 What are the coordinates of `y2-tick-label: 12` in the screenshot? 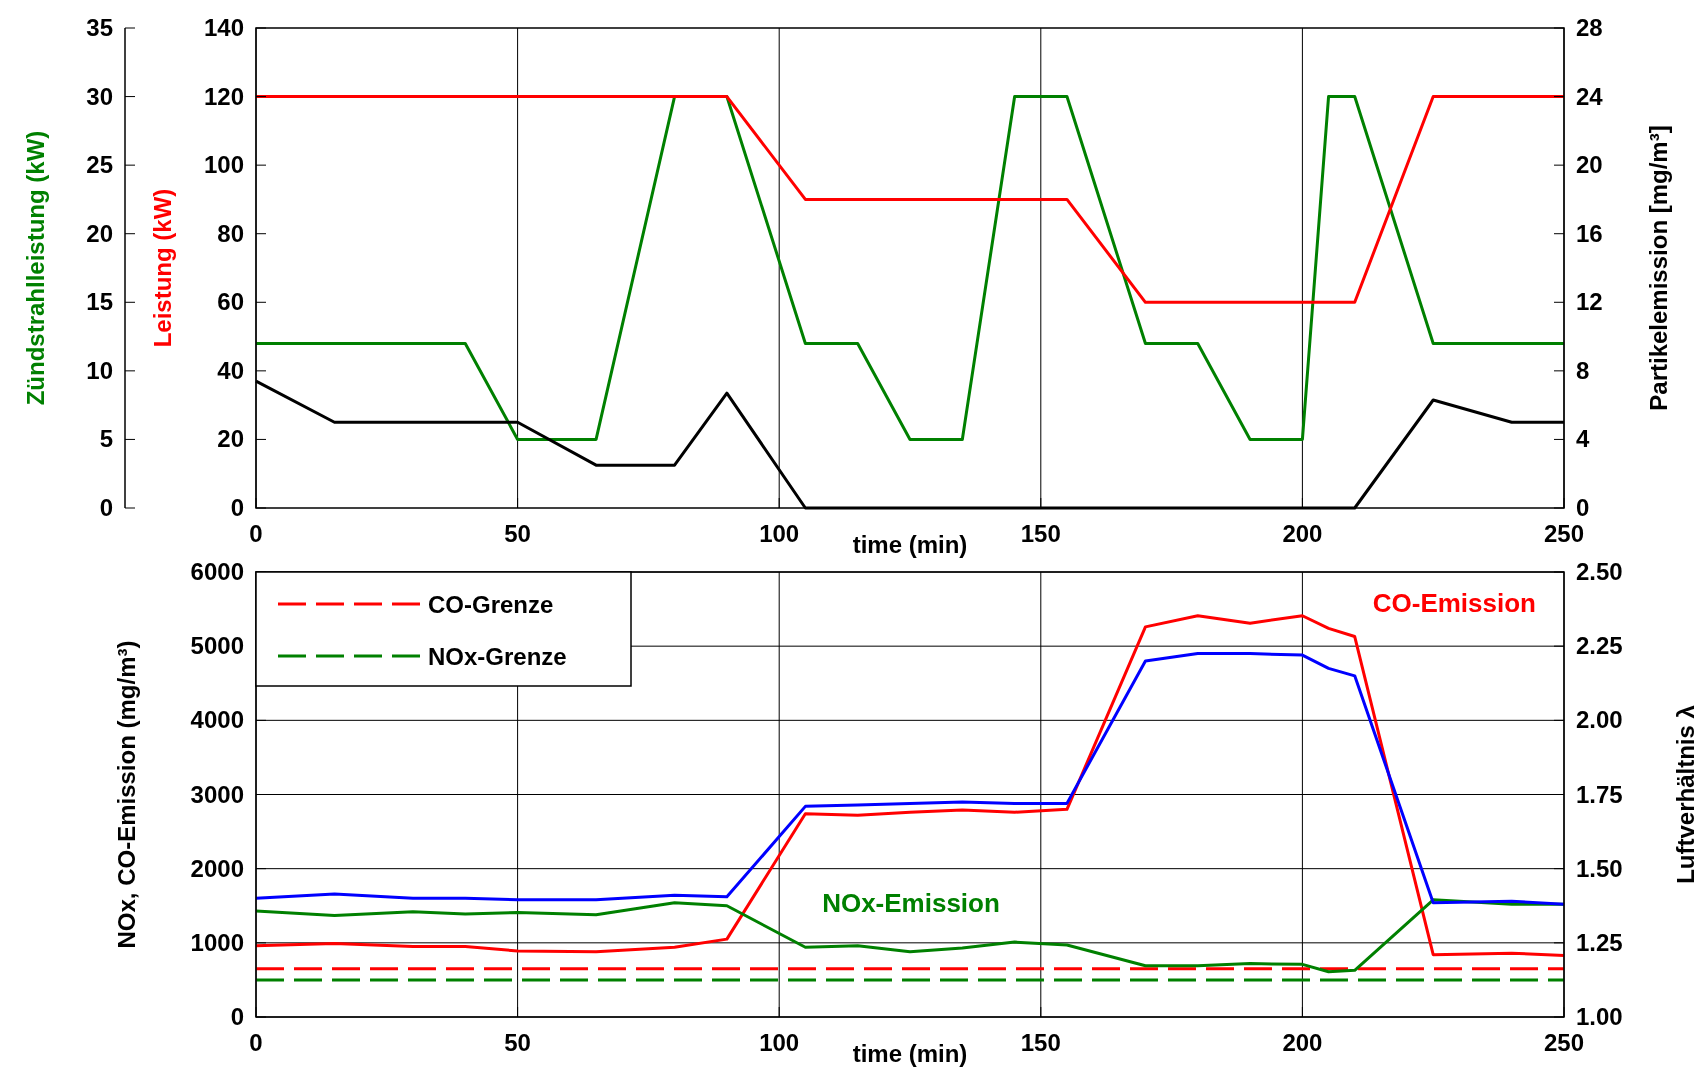 It's located at (1589, 302).